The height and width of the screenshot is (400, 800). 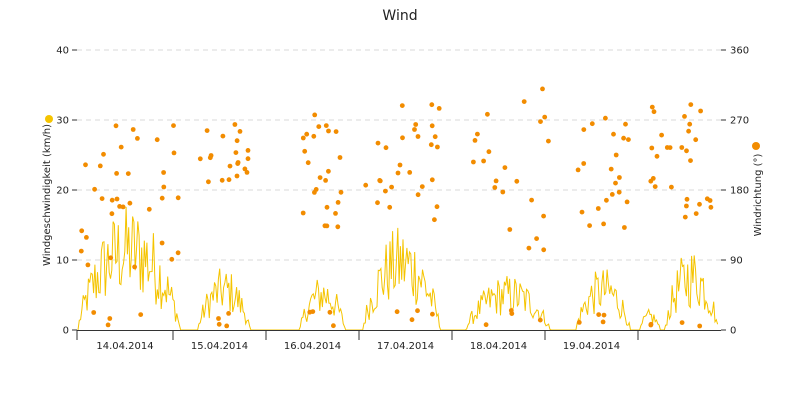 What do you see at coordinates (733, 331) in the screenshot?
I see `y-right-tick-label: 0` at bounding box center [733, 331].